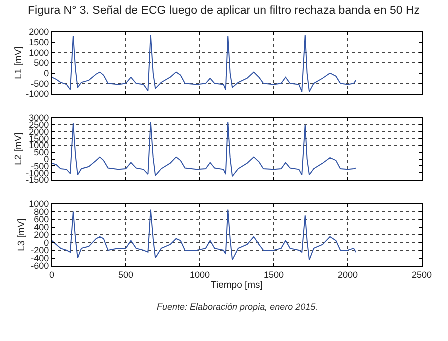  What do you see at coordinates (200, 275) in the screenshot?
I see `x-tick-label: 1000` at bounding box center [200, 275].